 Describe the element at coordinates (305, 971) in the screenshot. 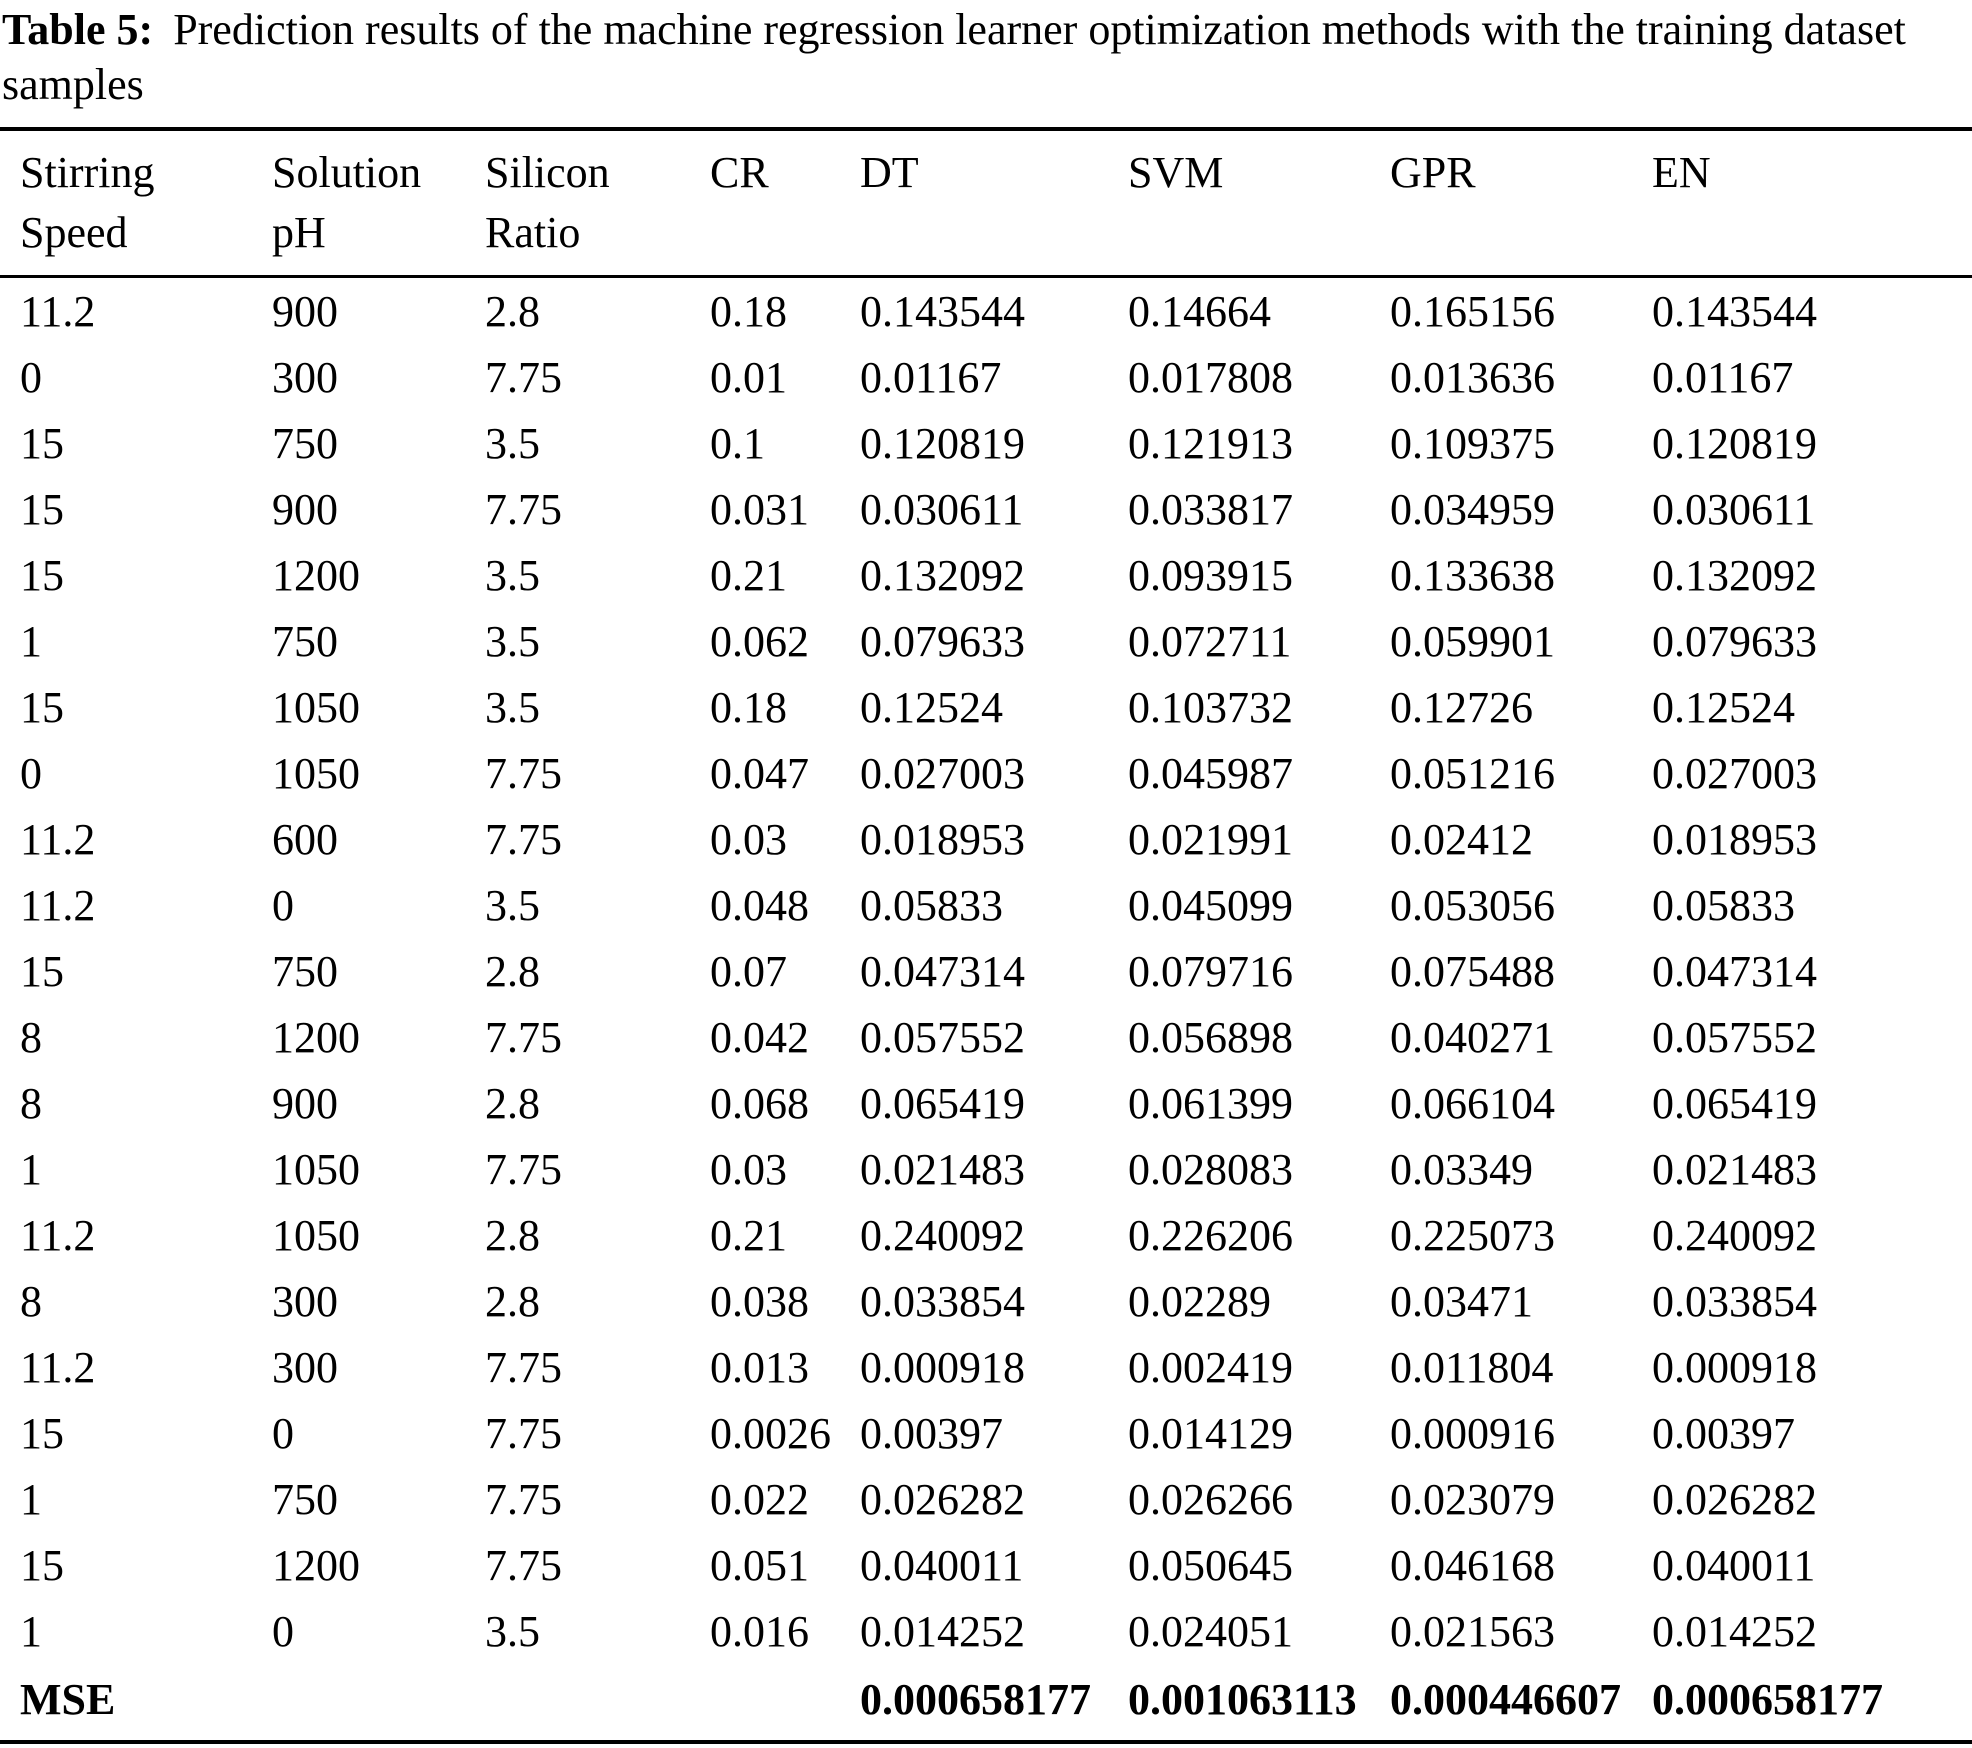

I see `table-cell: 750` at that location.